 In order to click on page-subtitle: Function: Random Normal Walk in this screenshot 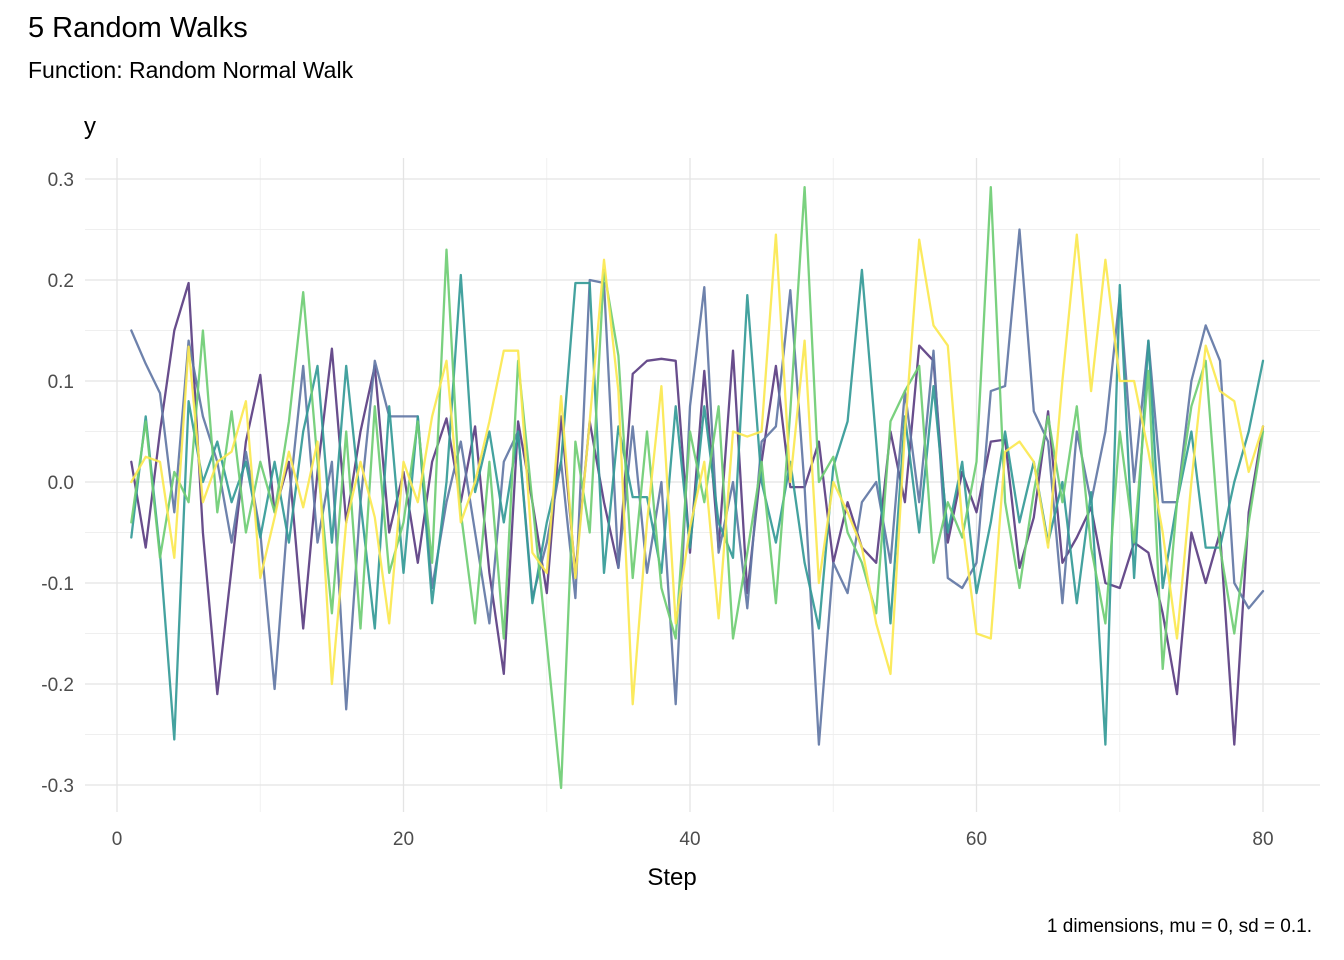, I will do `click(191, 70)`.